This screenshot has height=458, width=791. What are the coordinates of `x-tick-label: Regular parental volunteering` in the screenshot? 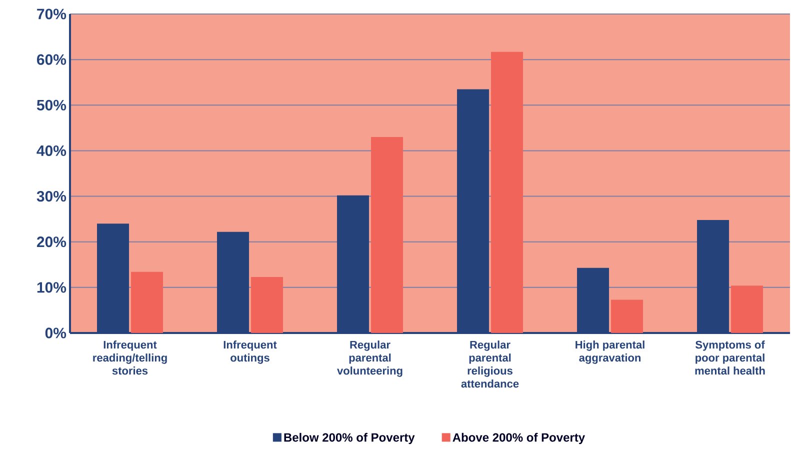 It's located at (369, 358).